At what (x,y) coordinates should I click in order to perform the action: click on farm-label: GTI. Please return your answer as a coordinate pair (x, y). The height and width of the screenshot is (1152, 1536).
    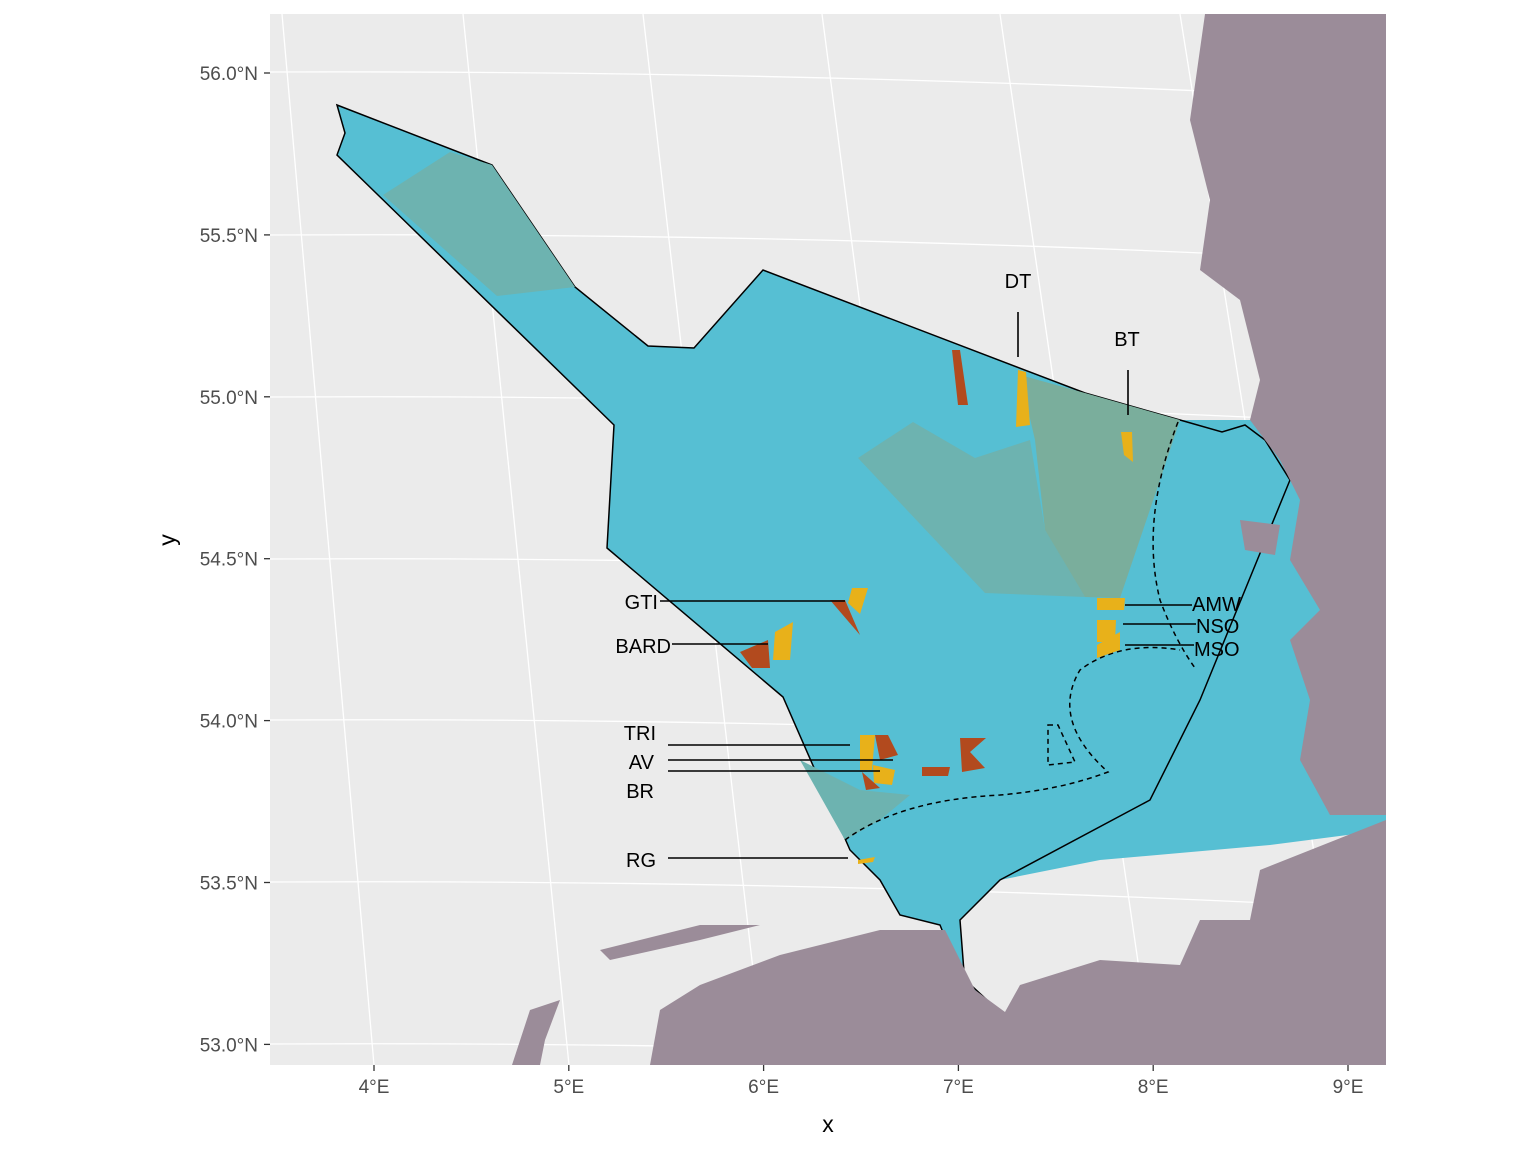
    Looking at the image, I should click on (641, 603).